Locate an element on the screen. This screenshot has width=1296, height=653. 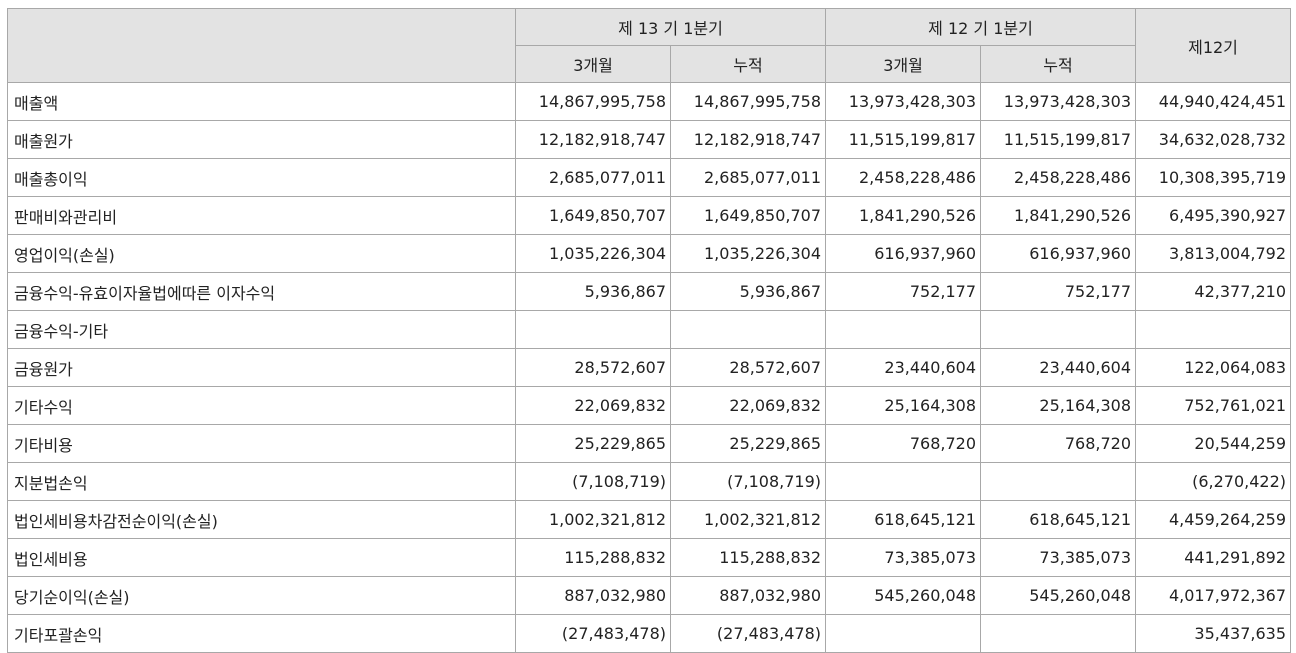
table-row: 지분법손익 (7,108,719) (7,108,719) (6,270,422) is located at coordinates (649, 481).